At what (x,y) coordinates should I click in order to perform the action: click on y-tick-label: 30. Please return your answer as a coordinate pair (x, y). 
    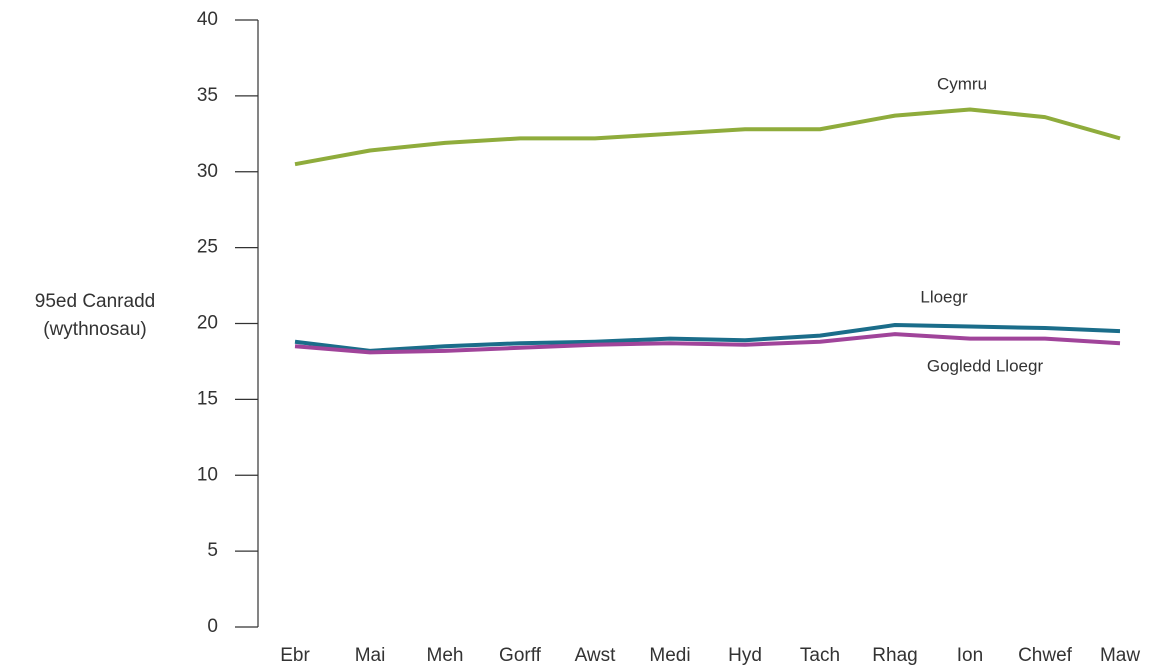
    Looking at the image, I should click on (207, 171).